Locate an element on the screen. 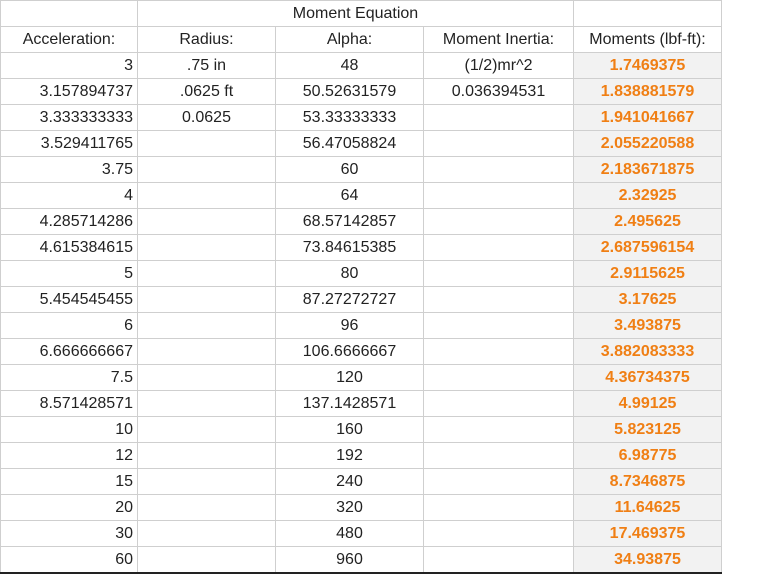  cell-moments: 2.055220588 is located at coordinates (647, 143).